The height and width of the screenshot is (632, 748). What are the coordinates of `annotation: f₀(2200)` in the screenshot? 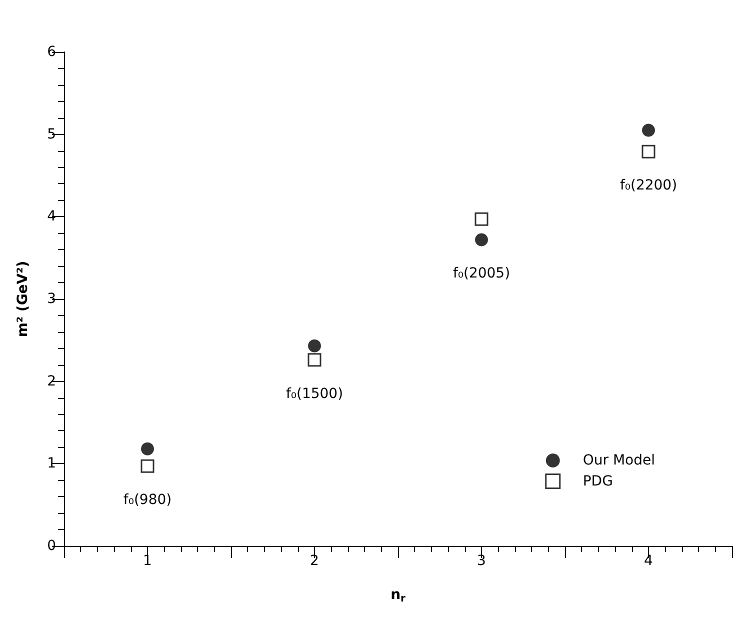 It's located at (649, 186).